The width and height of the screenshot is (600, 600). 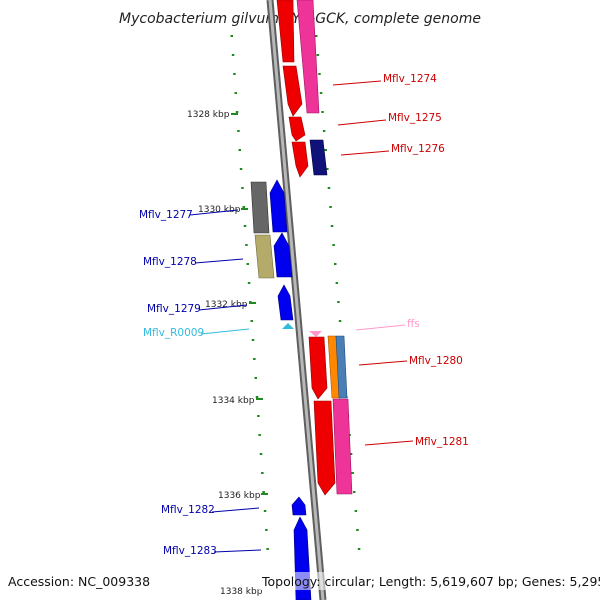 I want to click on footer-backdrop, so click(x=428, y=581).